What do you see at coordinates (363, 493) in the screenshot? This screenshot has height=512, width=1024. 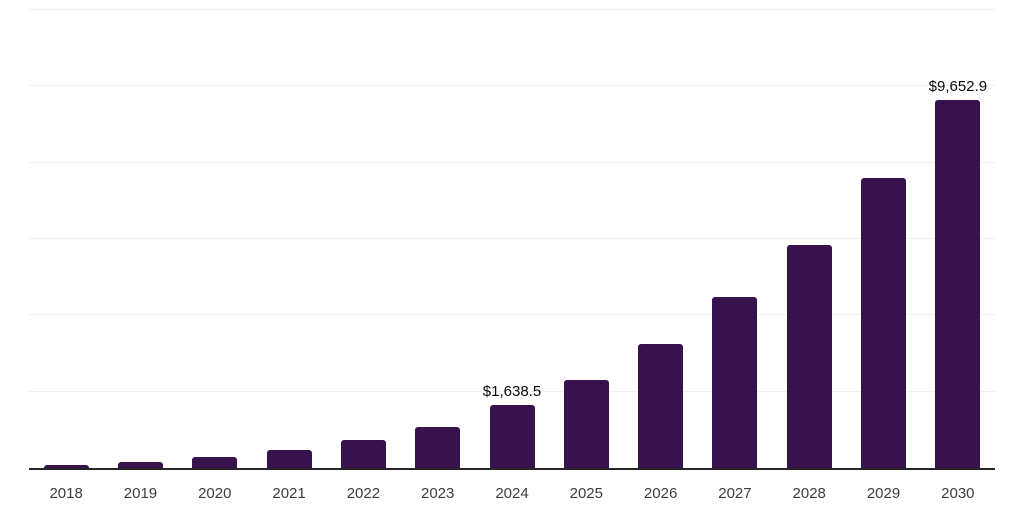 I see `x-axis-label-2022: 2022` at bounding box center [363, 493].